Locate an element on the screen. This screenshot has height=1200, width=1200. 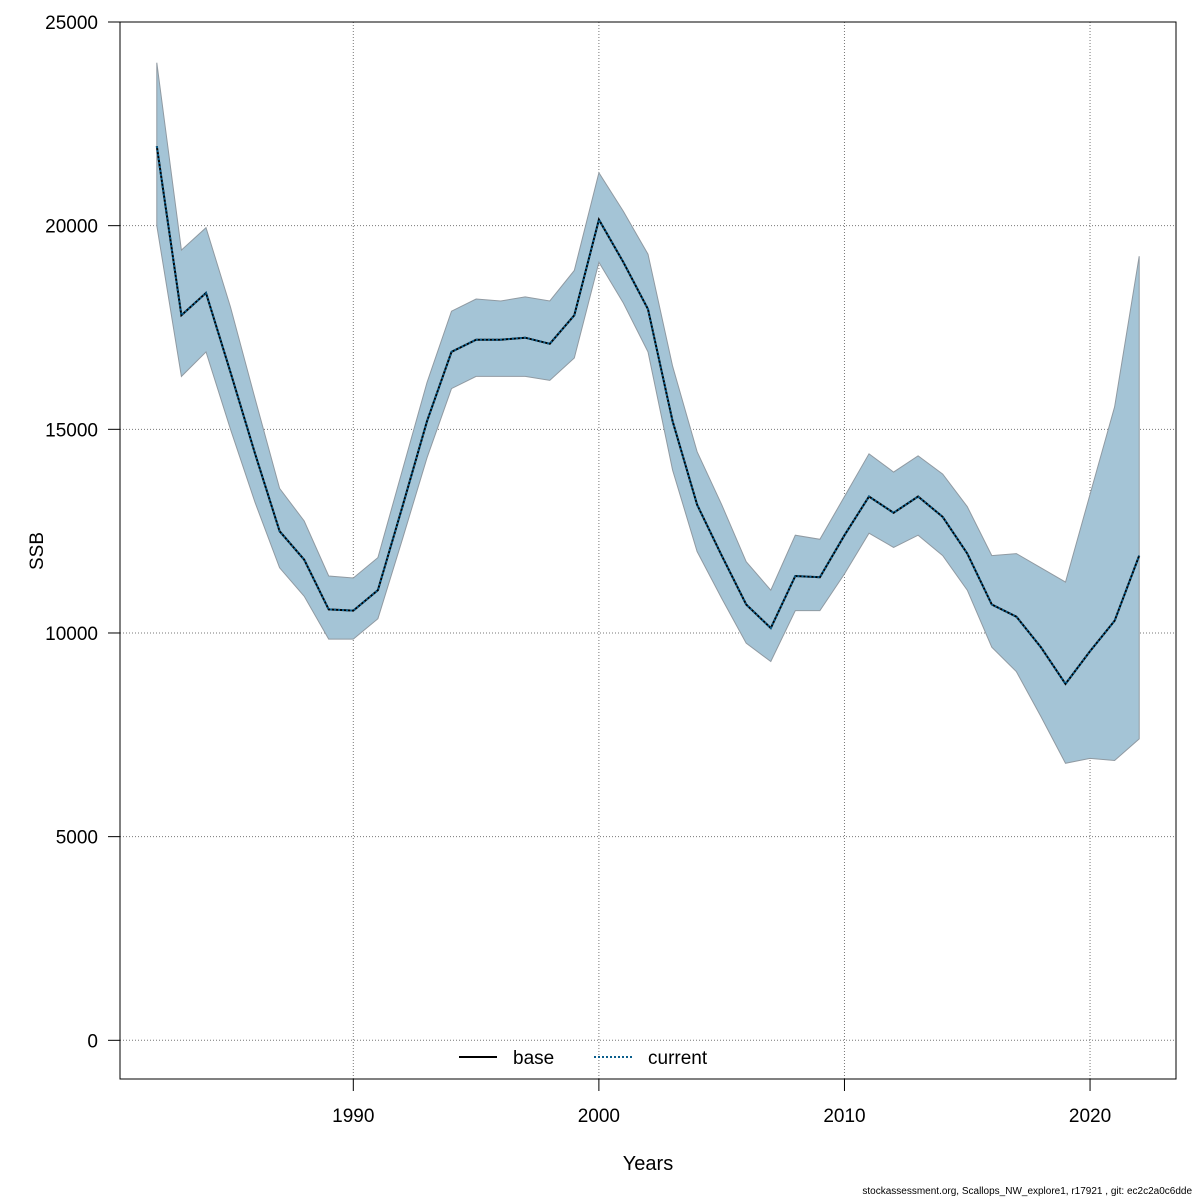
y-tick-label-15000: 15000 is located at coordinates (71, 430).